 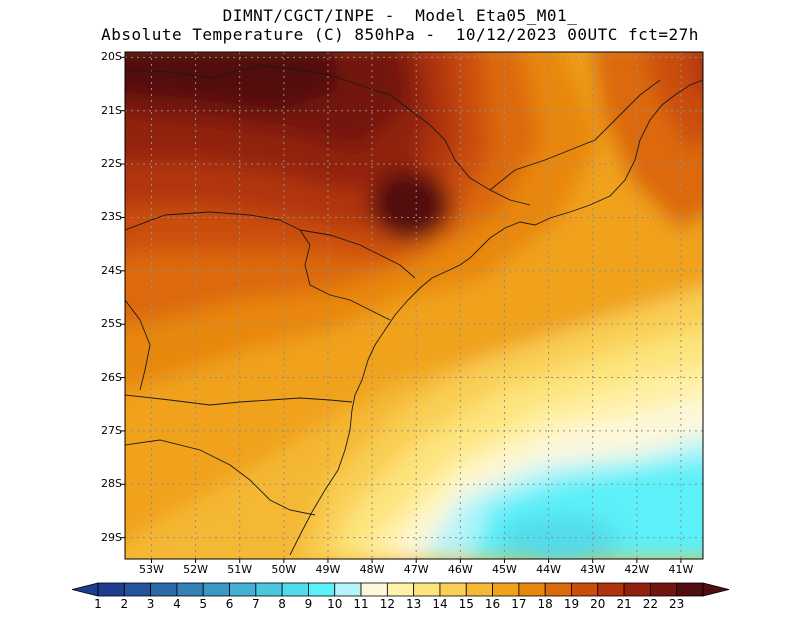 I want to click on colorbar-label: 2, so click(x=124, y=604).